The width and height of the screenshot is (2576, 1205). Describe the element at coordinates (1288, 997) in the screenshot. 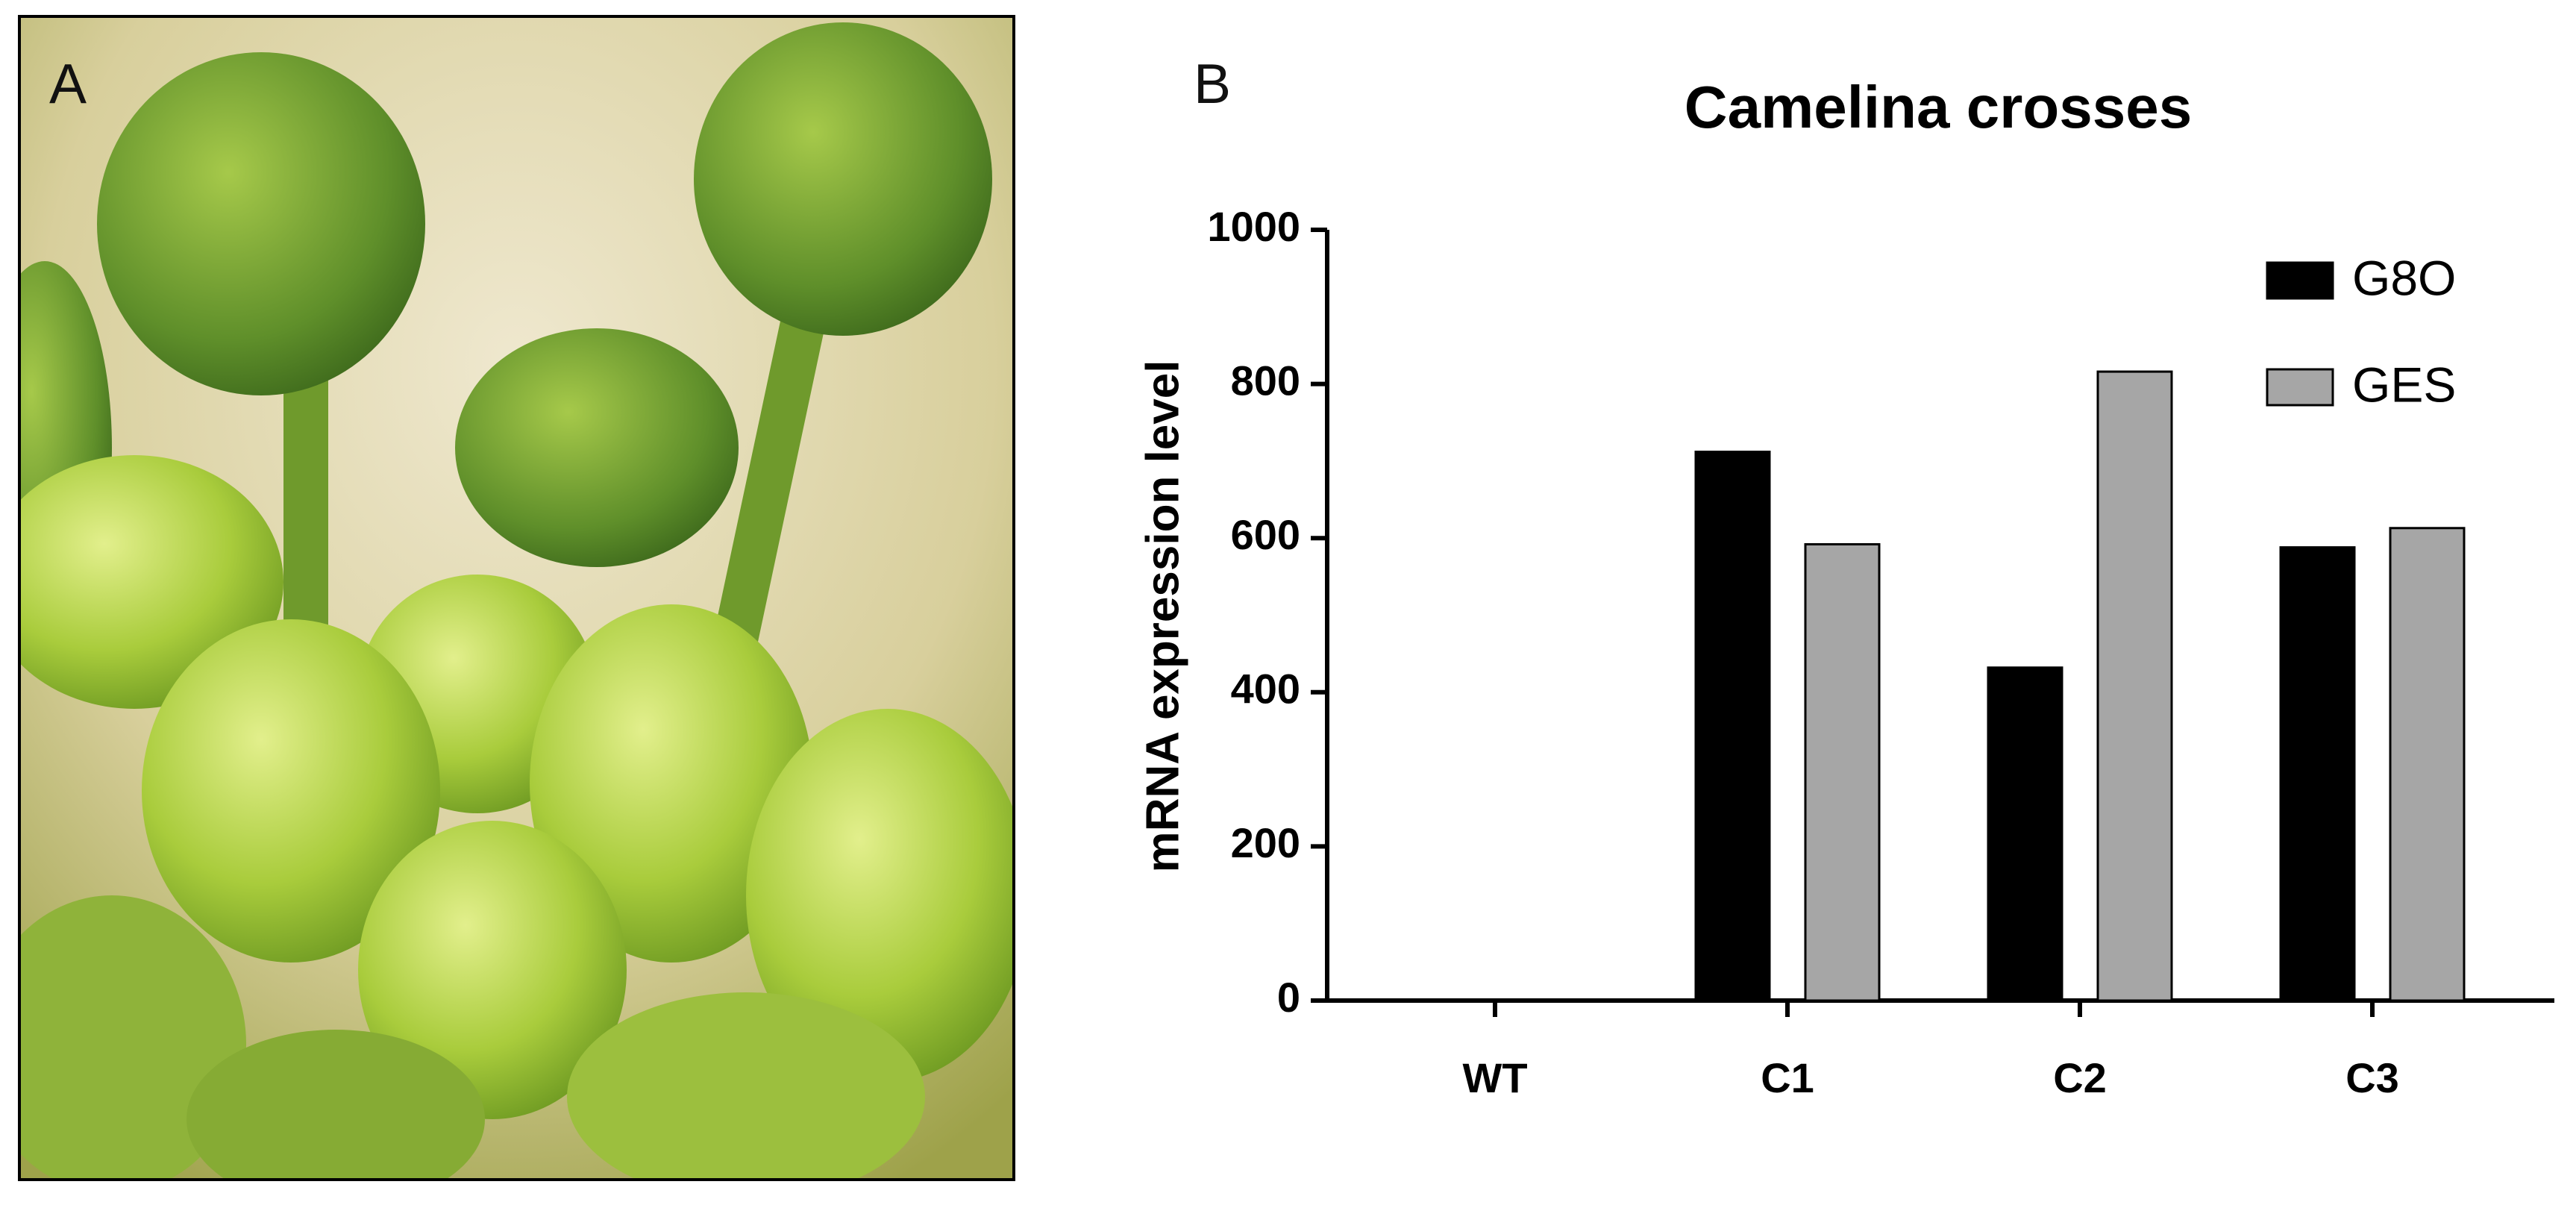

I see `y-tick-label: 0` at that location.